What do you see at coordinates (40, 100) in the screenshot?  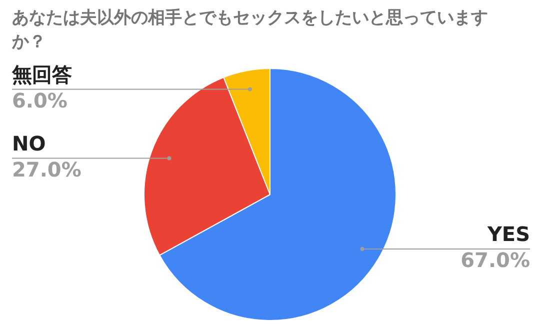 I see `data-label: 6.0%` at bounding box center [40, 100].